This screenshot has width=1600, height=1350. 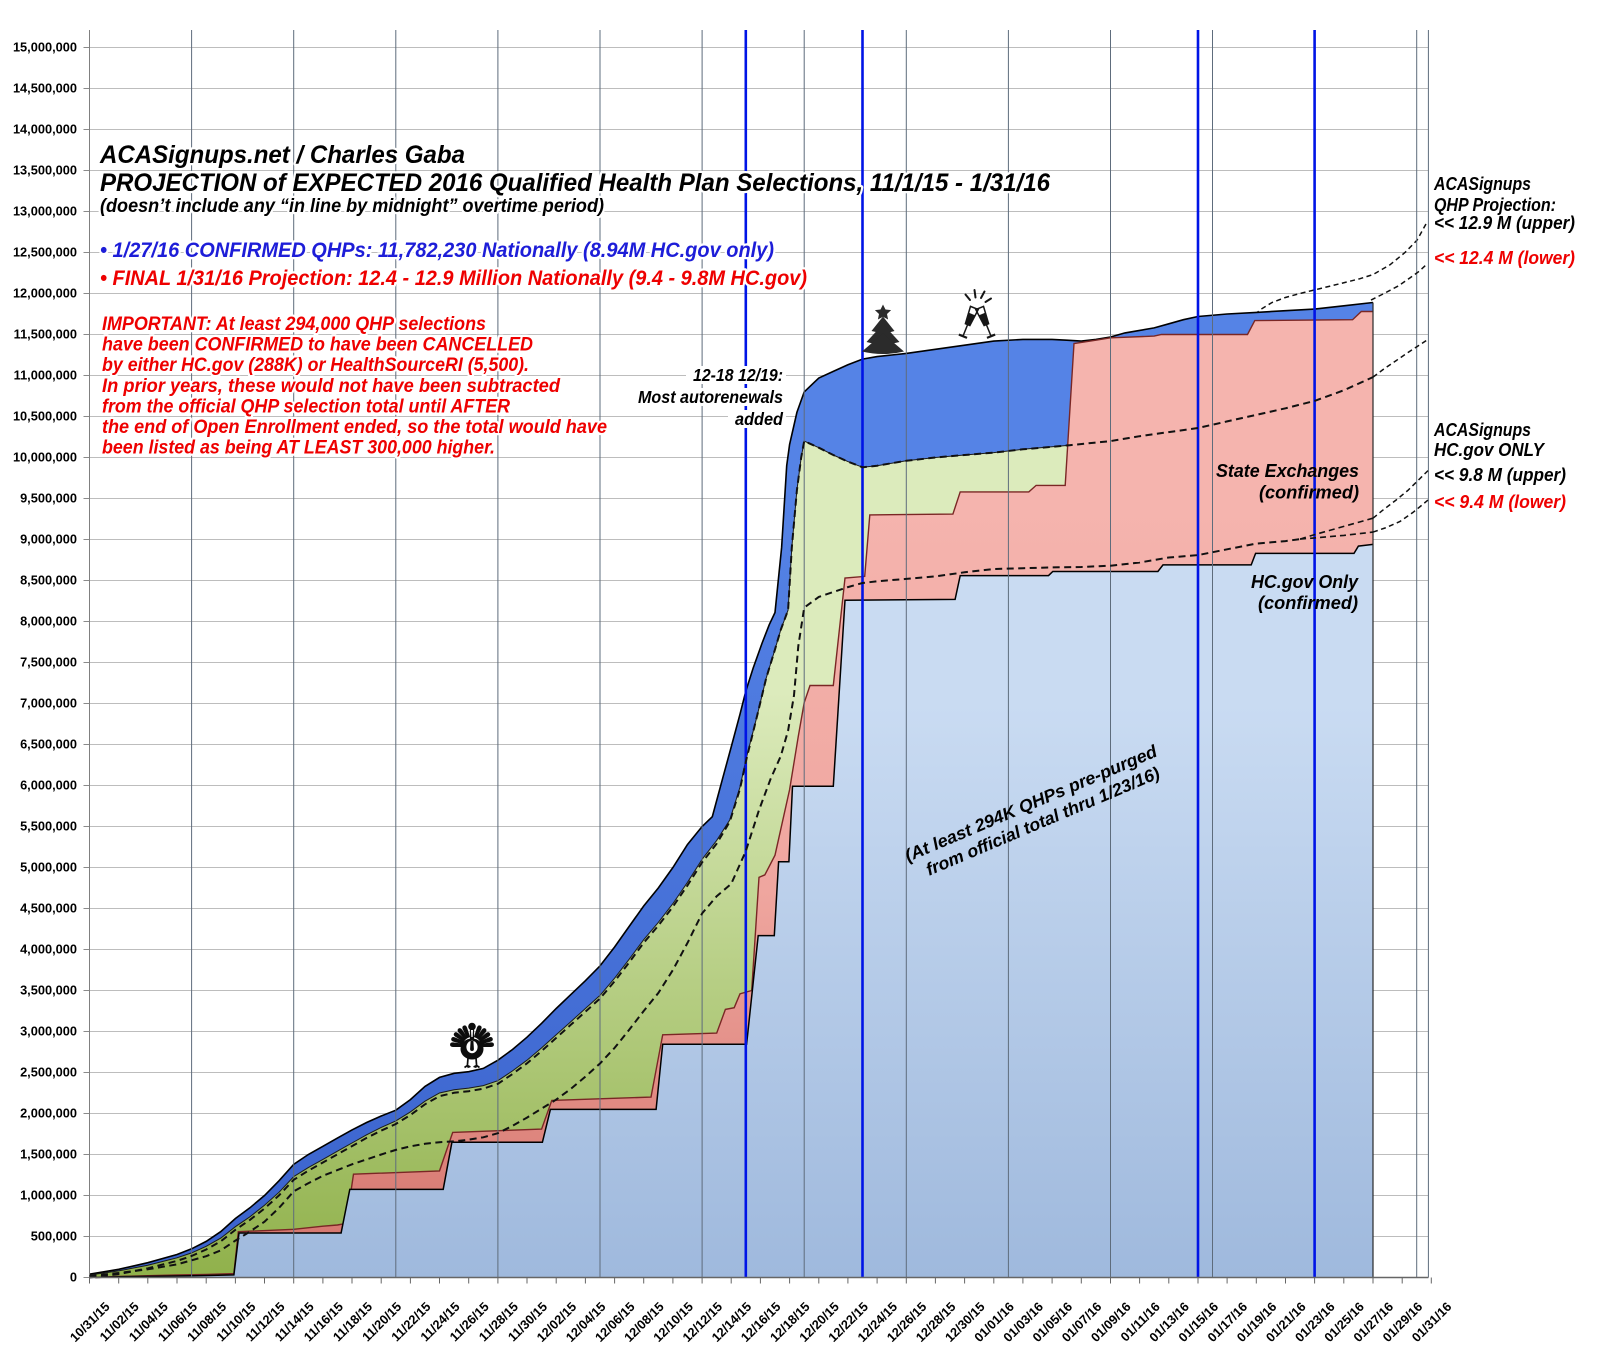 I want to click on svg-text: 3,500,000, so click(x=48, y=990).